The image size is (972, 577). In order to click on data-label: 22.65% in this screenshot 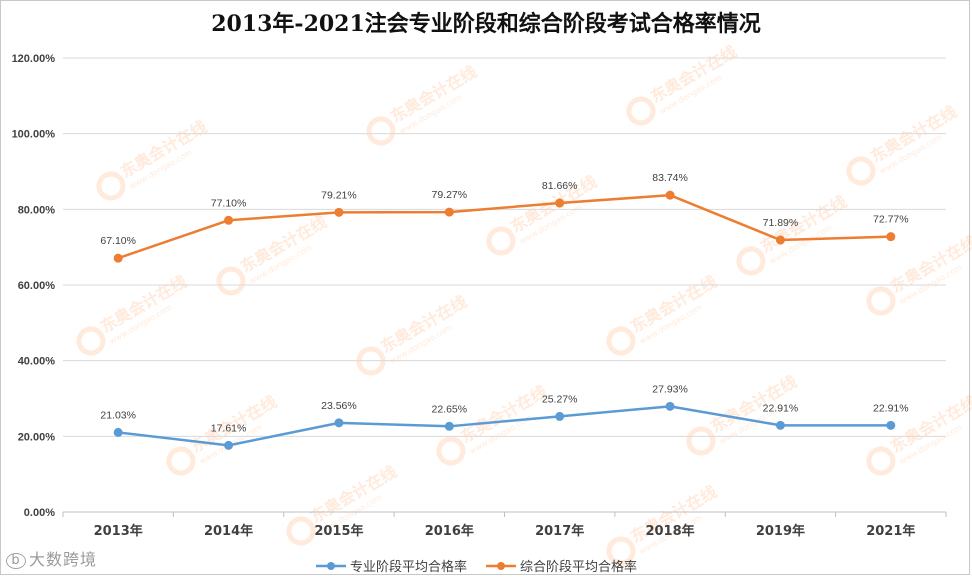, I will do `click(450, 409)`.